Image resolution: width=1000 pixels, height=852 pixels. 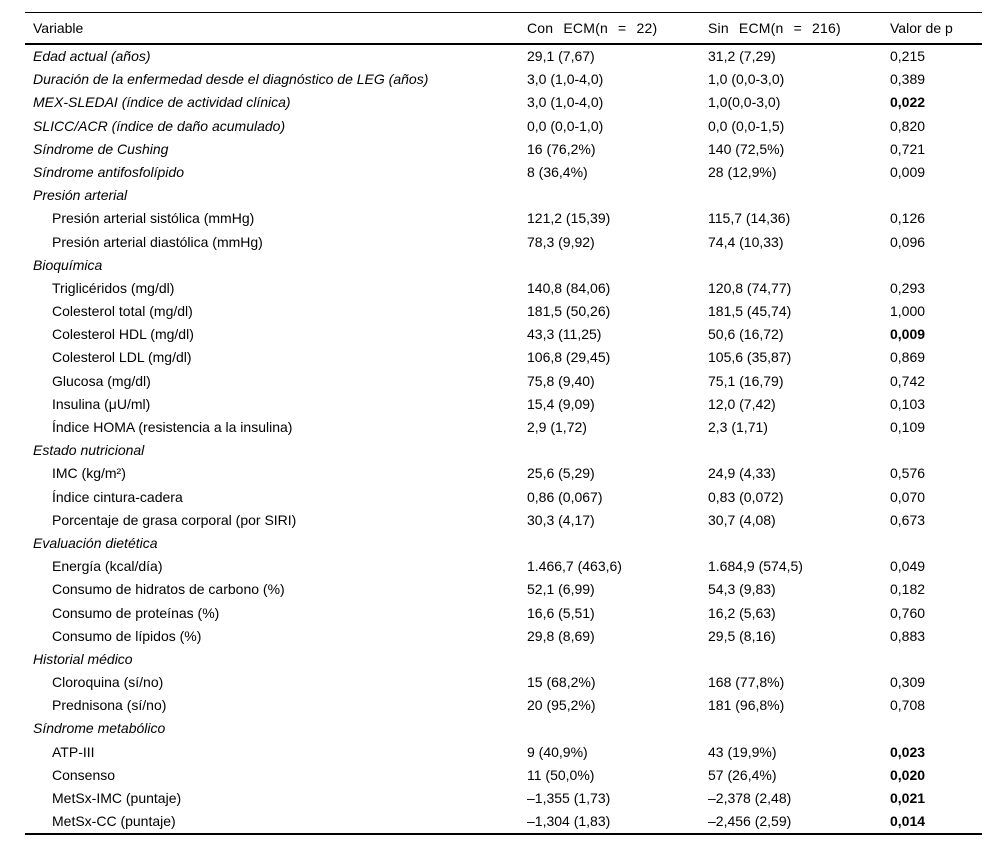 What do you see at coordinates (80, 195) in the screenshot?
I see `variable-label: Presión arterial` at bounding box center [80, 195].